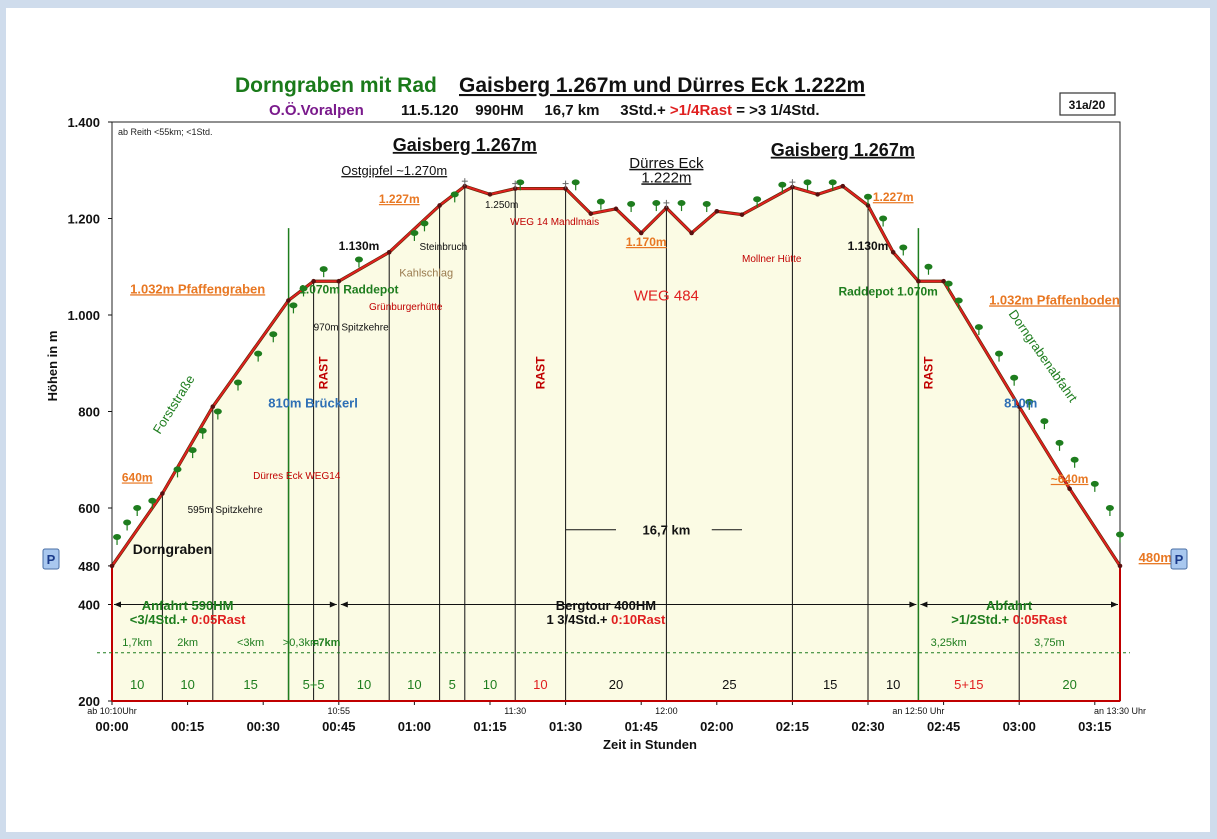  I want to click on x-time-label: an 13:30 Uhr, so click(1120, 711).